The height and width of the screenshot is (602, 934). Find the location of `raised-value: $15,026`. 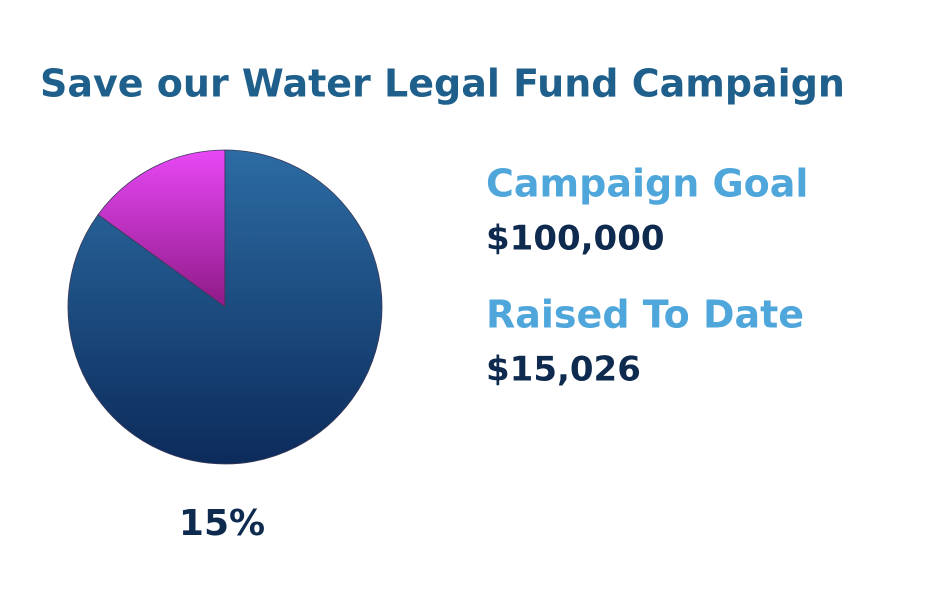

raised-value: $15,026 is located at coordinates (563, 370).